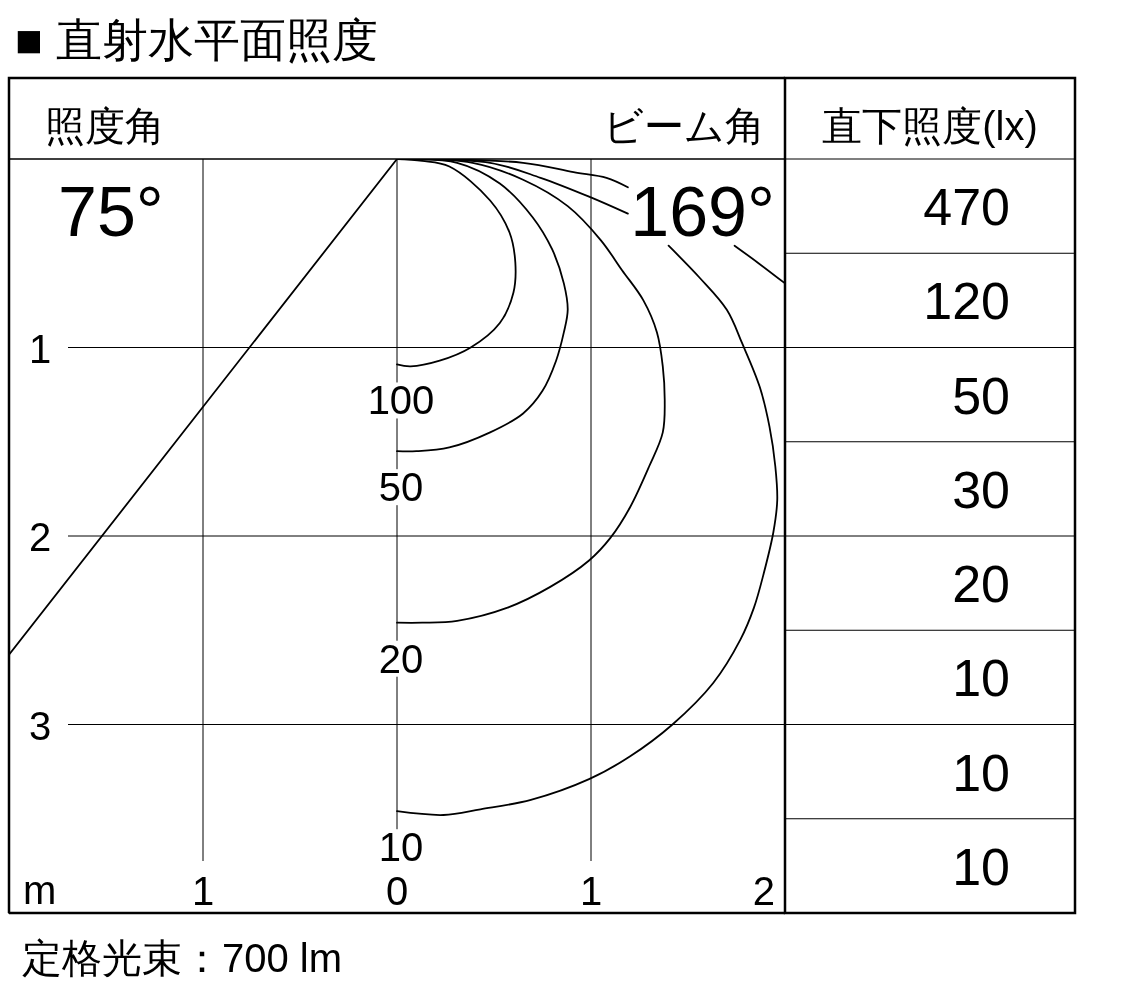 This screenshot has height=999, width=1126. I want to click on text: ビーム角, so click(684, 126).